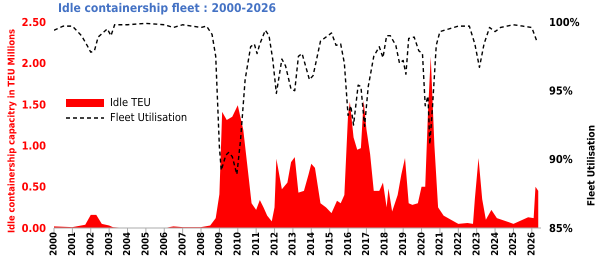  What do you see at coordinates (422, 244) in the screenshot?
I see `x-tick-label: 2020` at bounding box center [422, 244].